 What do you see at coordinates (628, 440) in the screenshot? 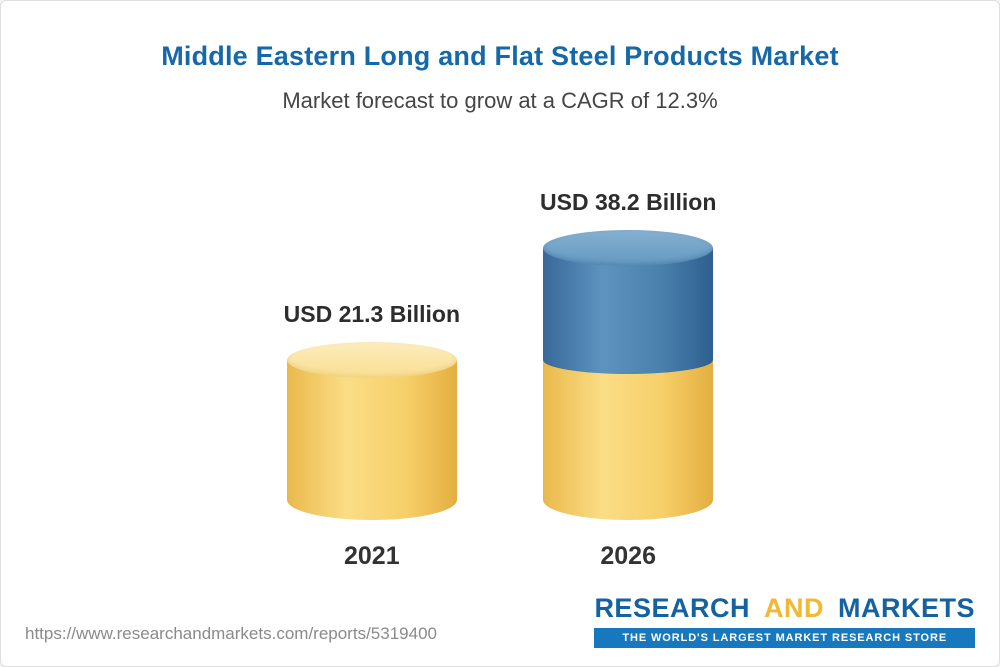
I see `bar-2026-base-segment` at bounding box center [628, 440].